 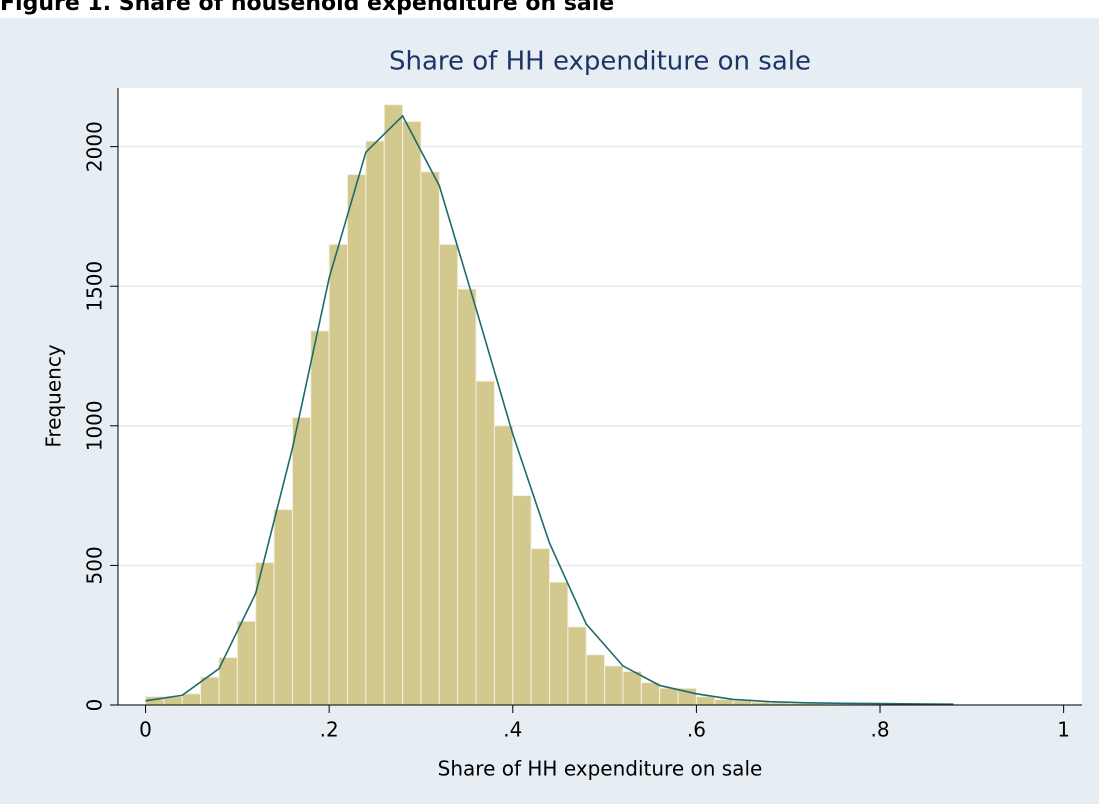 I want to click on y-tick-label: 1500, so click(x=95, y=286).